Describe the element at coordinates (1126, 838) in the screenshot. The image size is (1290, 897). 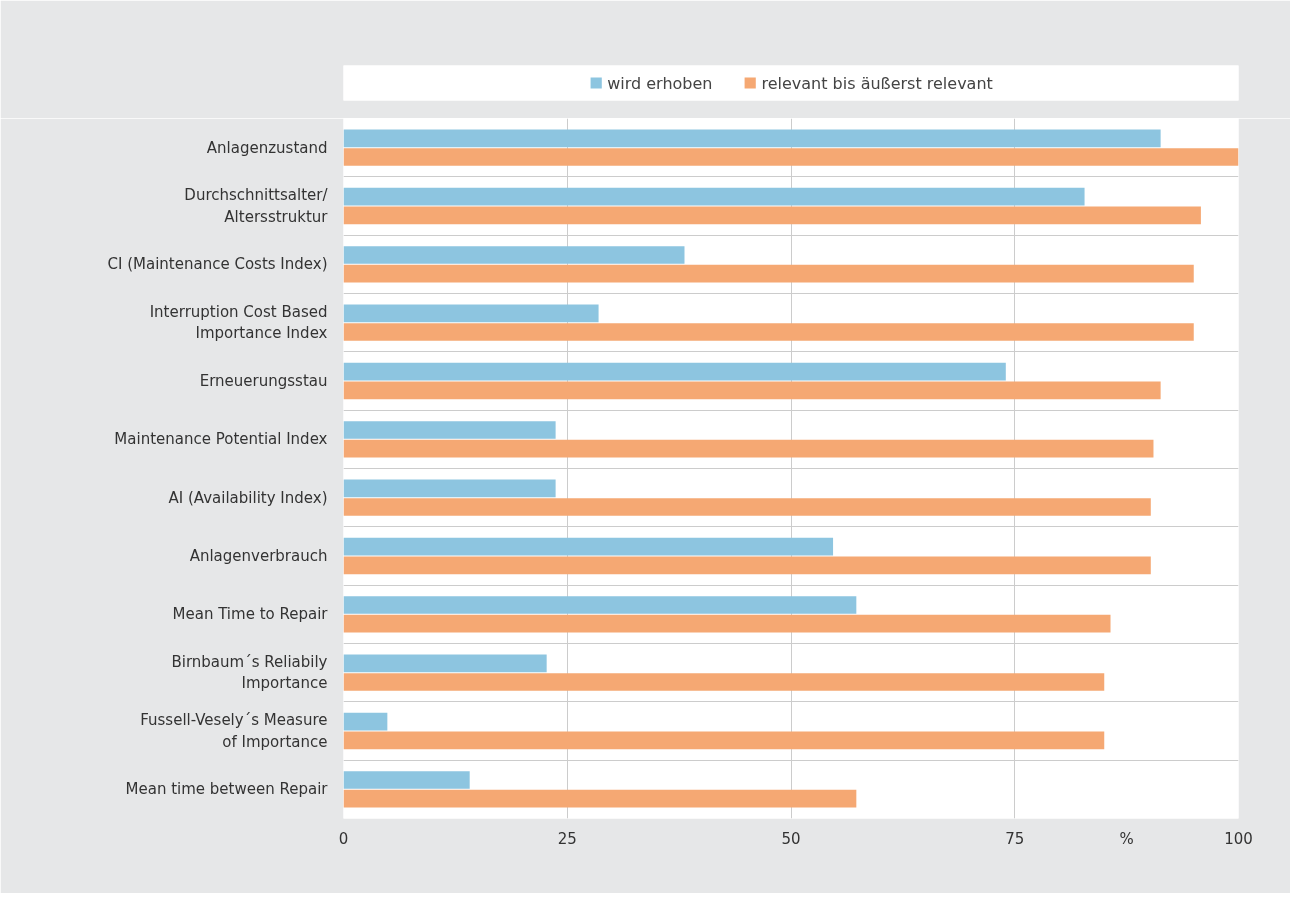
I see `x-tick-label: %` at that location.